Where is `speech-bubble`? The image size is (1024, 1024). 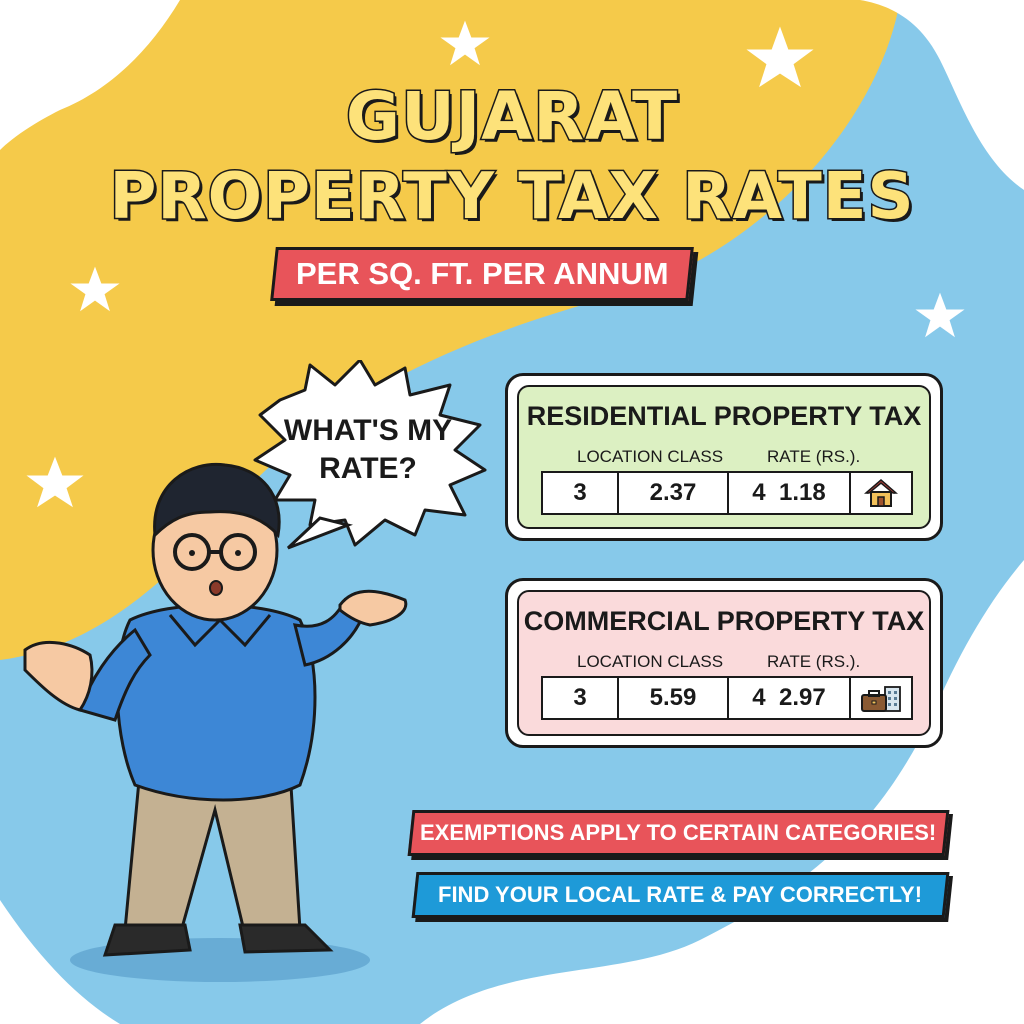 speech-bubble is located at coordinates (370, 455).